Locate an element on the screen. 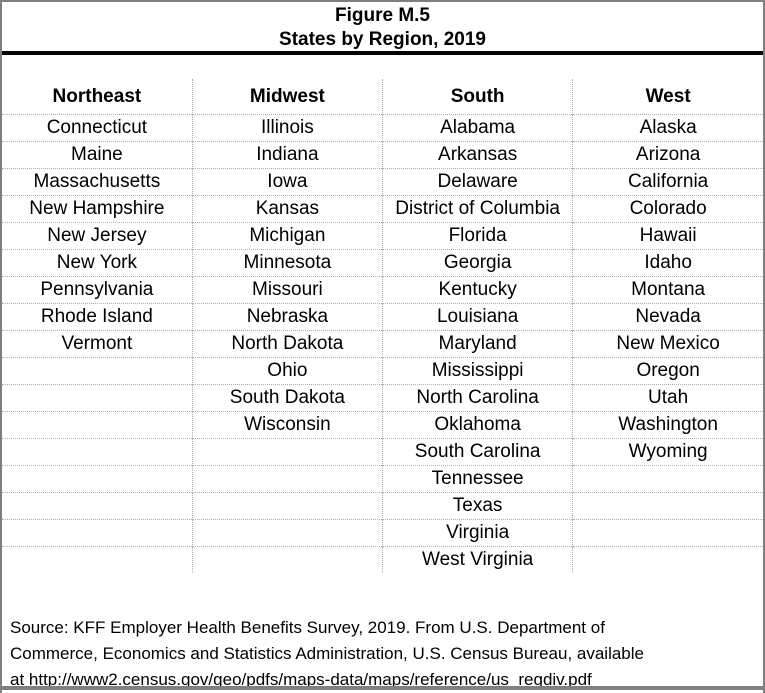 This screenshot has height=693, width=765. state-cell: Michigan is located at coordinates (288, 236).